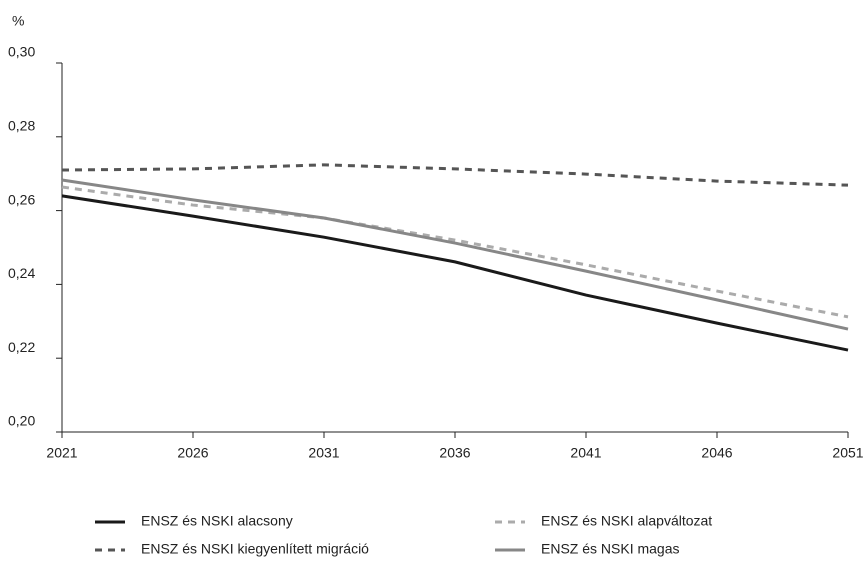 This screenshot has width=867, height=572. What do you see at coordinates (21, 273) in the screenshot?
I see `y-tick-label: 0,24` at bounding box center [21, 273].